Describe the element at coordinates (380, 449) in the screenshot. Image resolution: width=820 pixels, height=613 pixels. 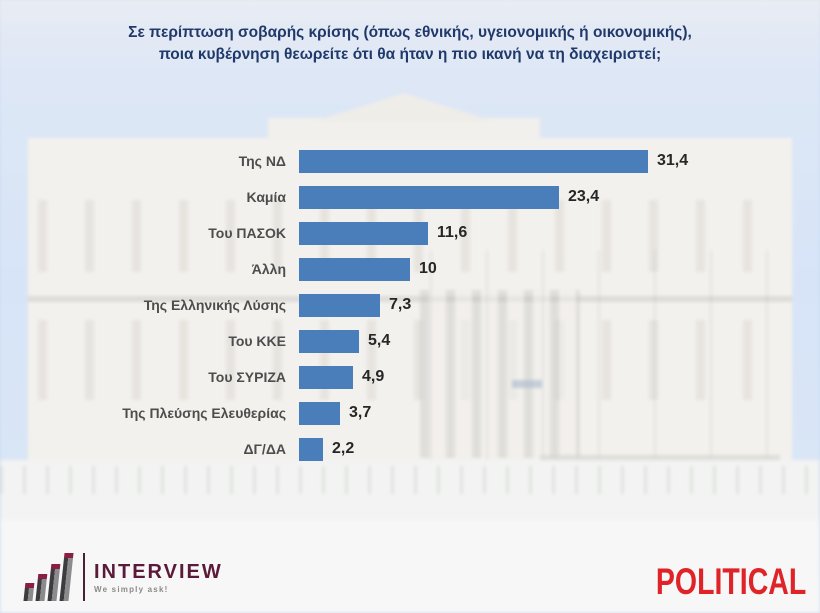
I see `chart-row: ΔΓ/ΔΑ 2,2` at that location.